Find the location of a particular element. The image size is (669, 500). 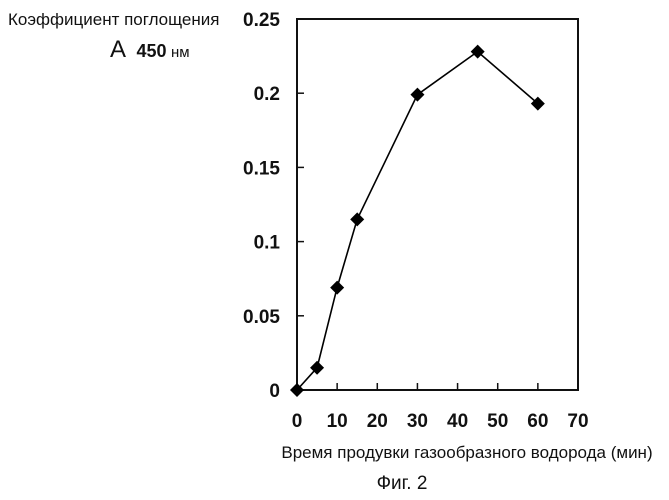

x-tick-label: 50 is located at coordinates (497, 421).